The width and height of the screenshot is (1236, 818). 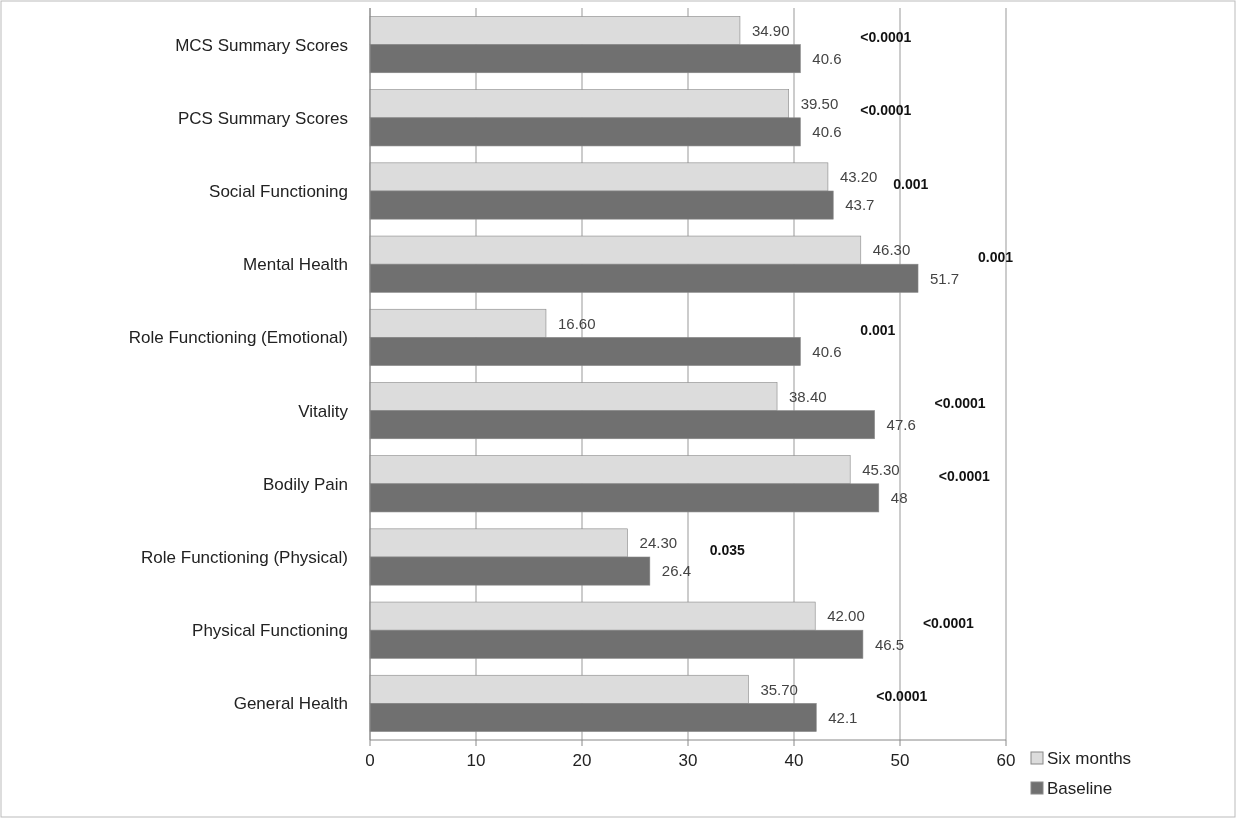 I want to click on legend-label: Six months, so click(x=1089, y=758).